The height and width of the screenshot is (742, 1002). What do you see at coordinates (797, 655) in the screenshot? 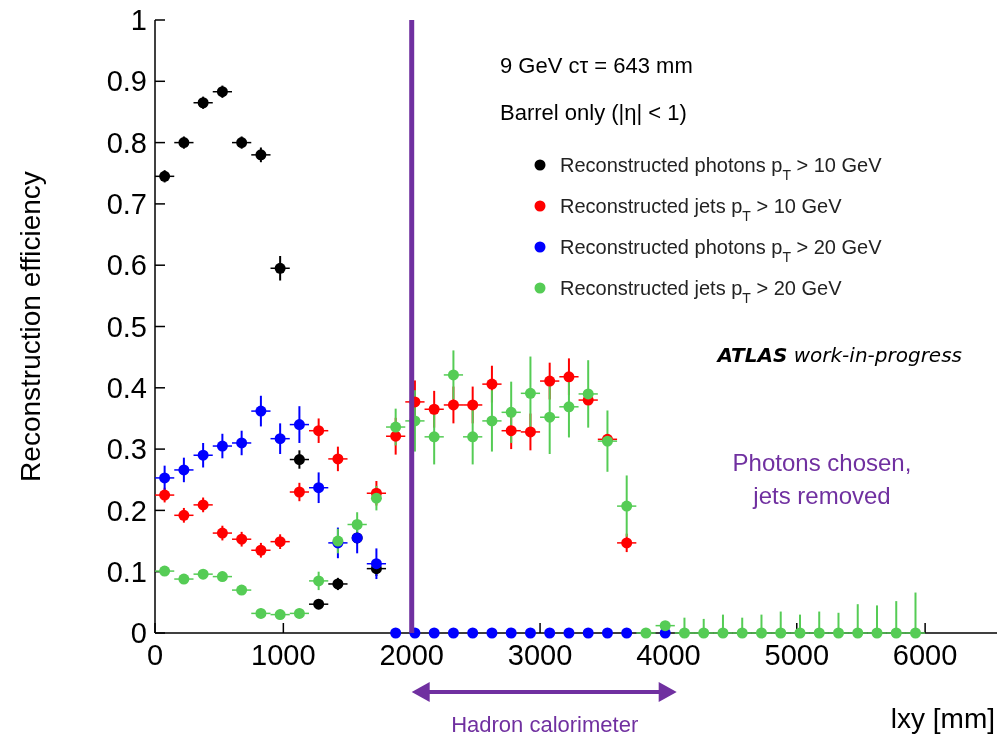
I see `x-tick-label: 5000` at bounding box center [797, 655].